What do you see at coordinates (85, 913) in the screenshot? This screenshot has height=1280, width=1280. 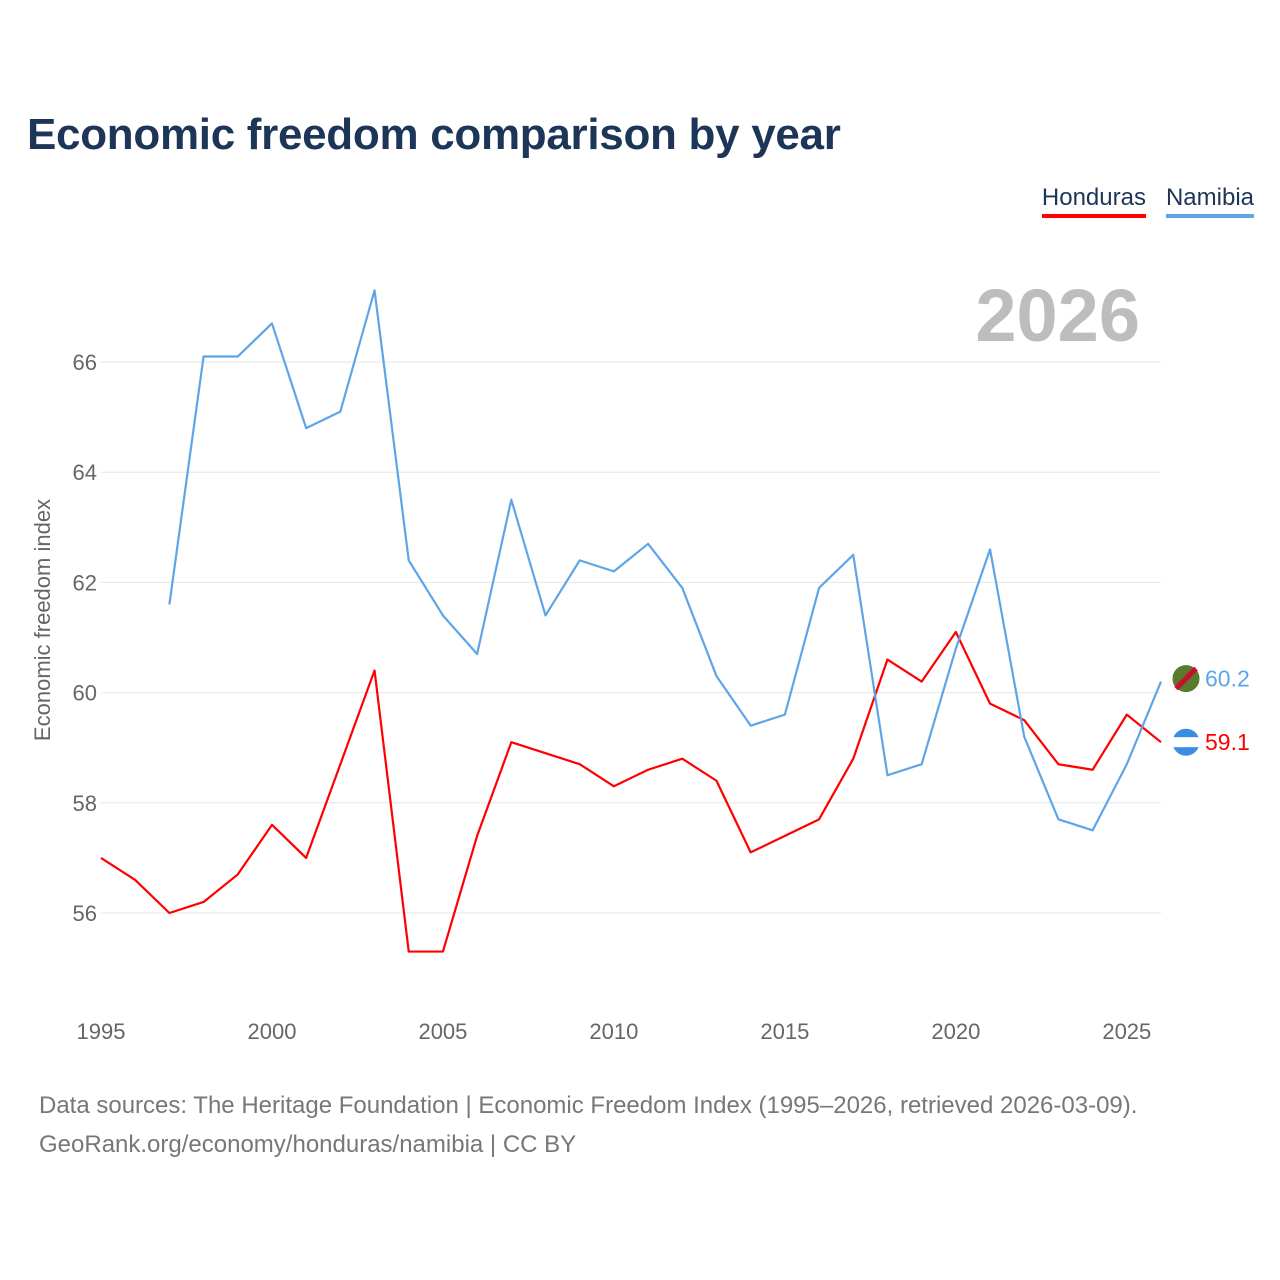 I see `y-tick-label: 56` at bounding box center [85, 913].